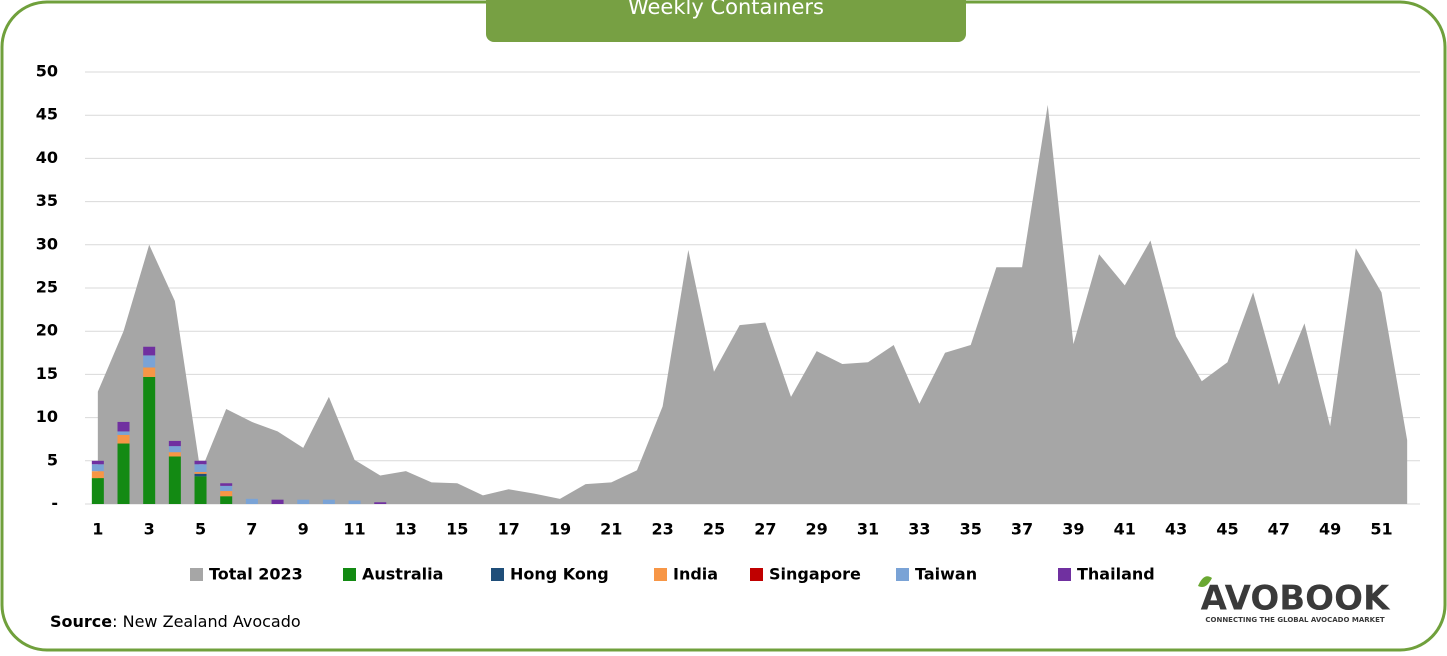 The image size is (1447, 656). Describe the element at coordinates (971, 529) in the screenshot. I see `x-tick-label: 35` at that location.